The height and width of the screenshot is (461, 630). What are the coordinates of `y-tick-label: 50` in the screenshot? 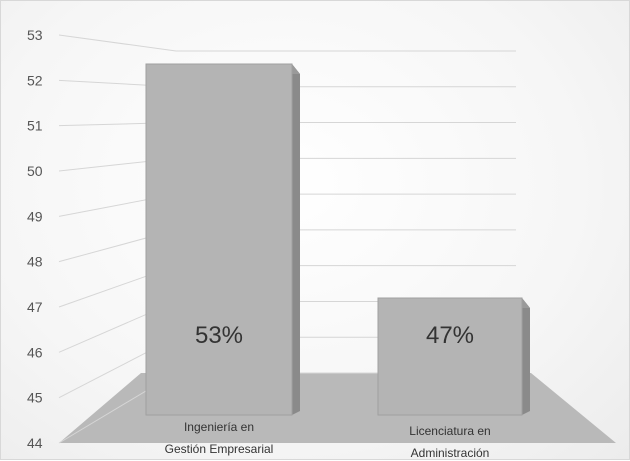 It's located at (35, 171).